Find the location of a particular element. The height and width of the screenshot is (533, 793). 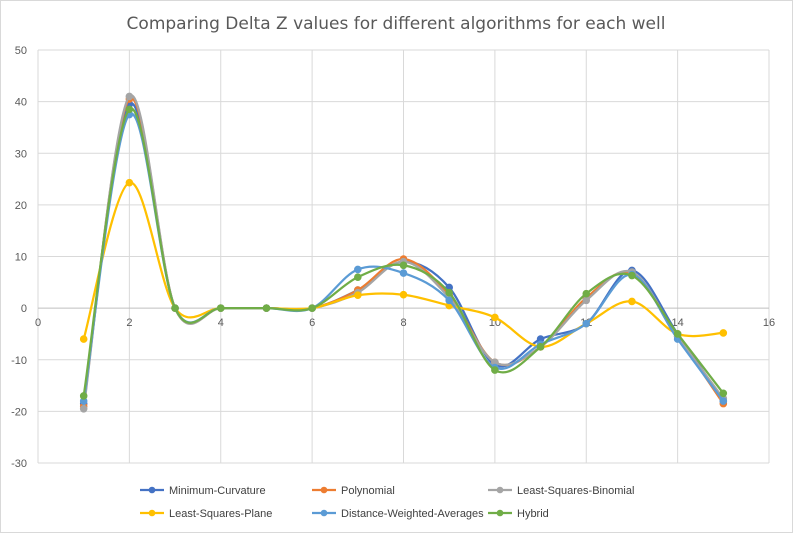

legend-item: Hybrid is located at coordinates (518, 514).